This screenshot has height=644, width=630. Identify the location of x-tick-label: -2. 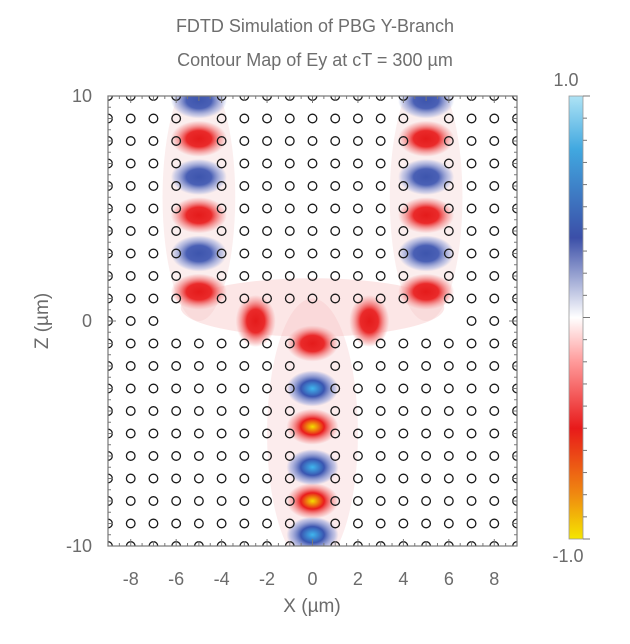
(267, 579).